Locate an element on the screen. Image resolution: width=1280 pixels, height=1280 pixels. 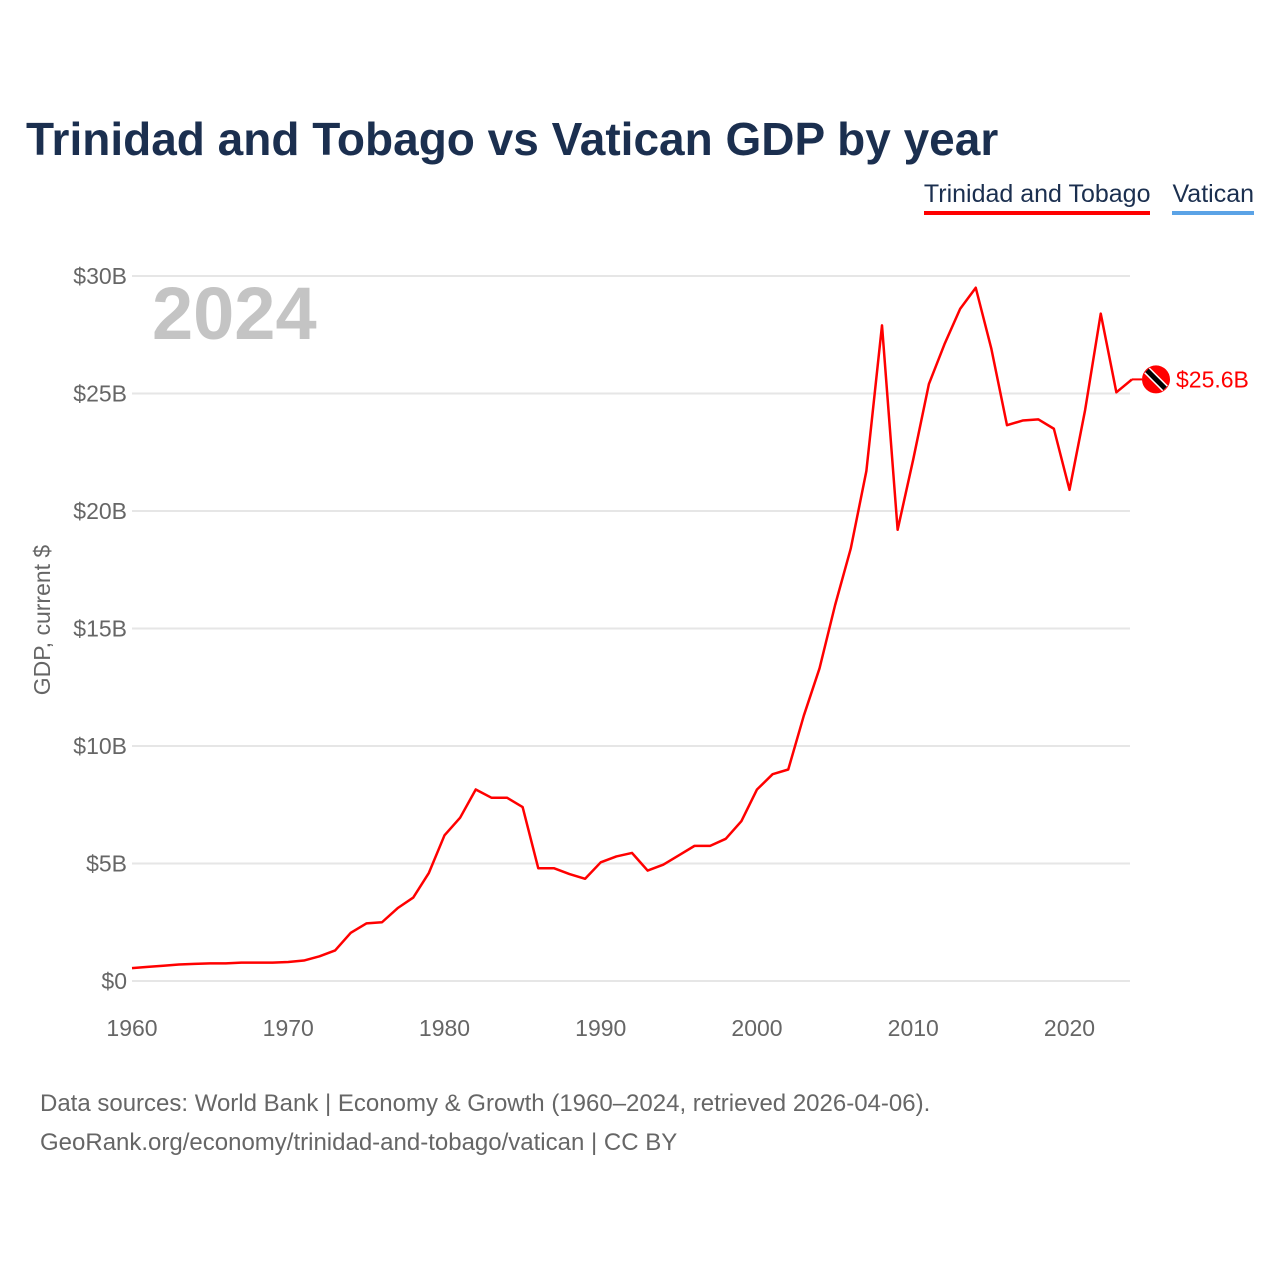
y-tick-label: $5B is located at coordinates (106, 864).